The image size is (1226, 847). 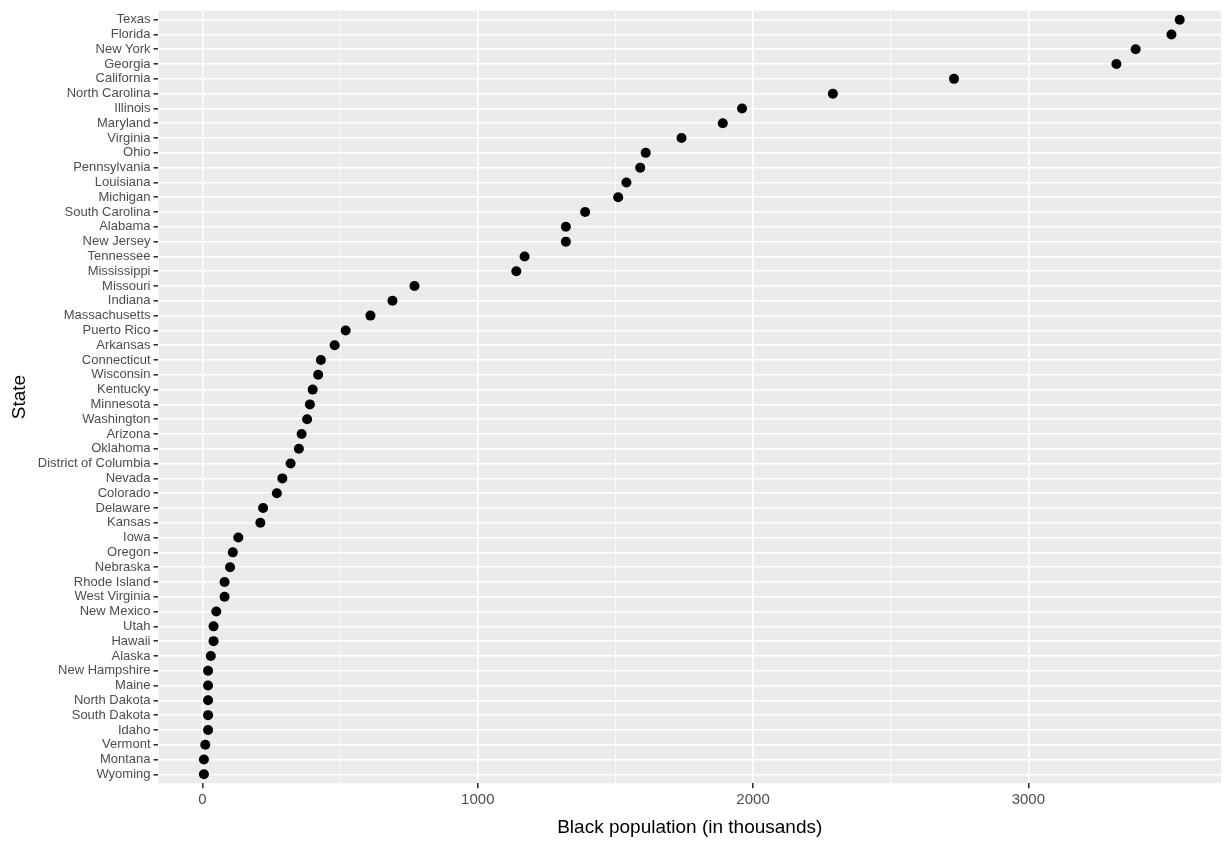 I want to click on y-tick-label: Wyoming, so click(x=123, y=773).